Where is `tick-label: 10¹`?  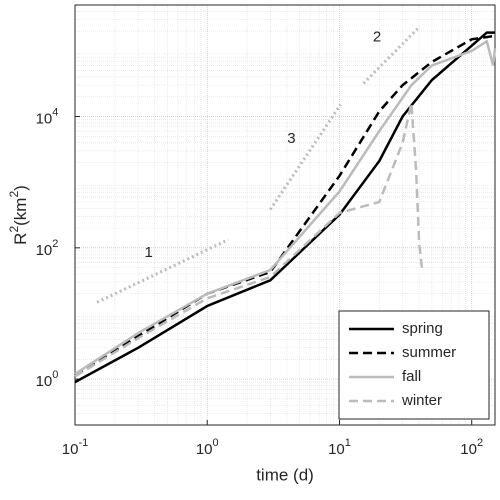
tick-label: 10¹ is located at coordinates (339, 447).